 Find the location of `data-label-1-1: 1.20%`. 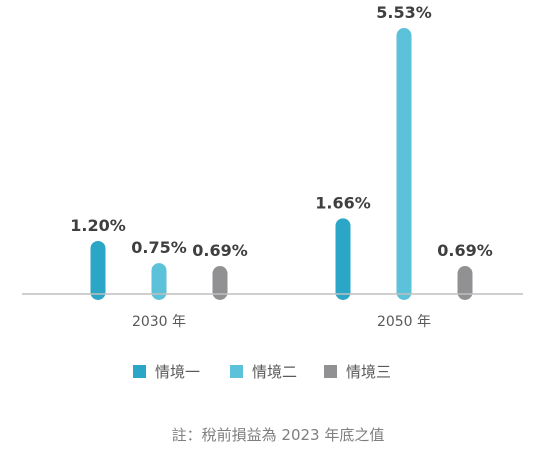

data-label-1-1: 1.20% is located at coordinates (98, 225).